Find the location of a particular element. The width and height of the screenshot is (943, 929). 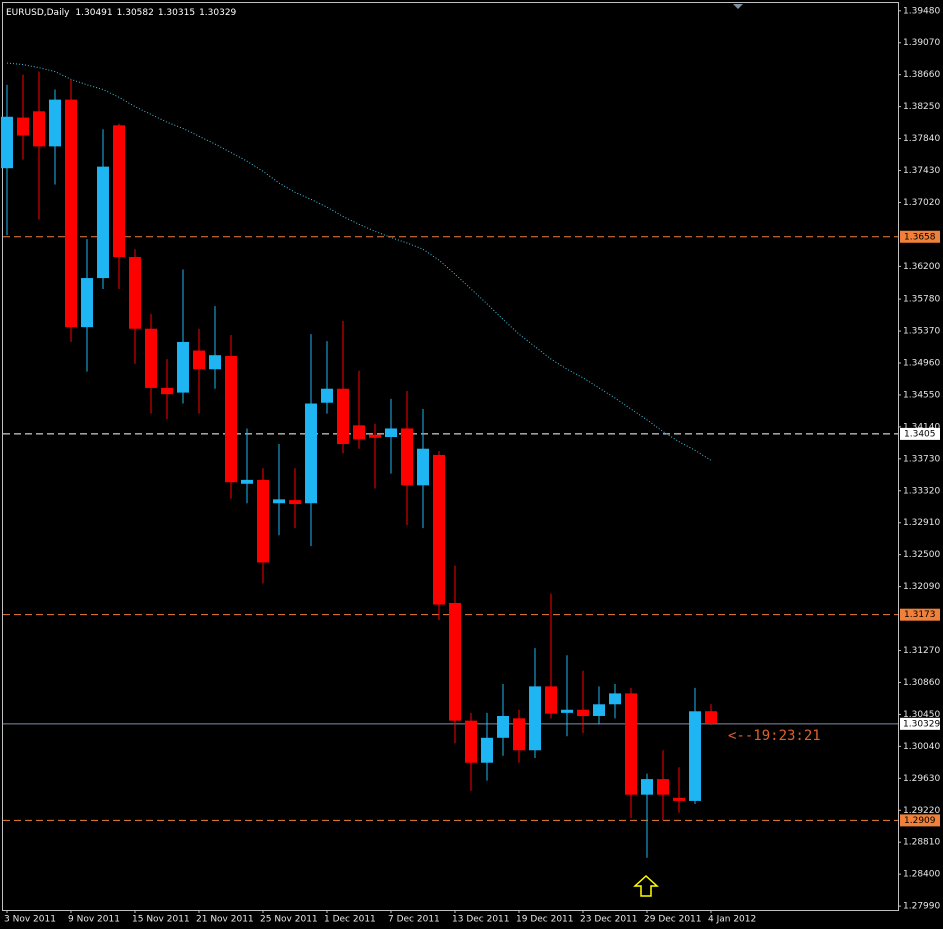

x-tick-label: 29 Dec 2011 is located at coordinates (673, 920).